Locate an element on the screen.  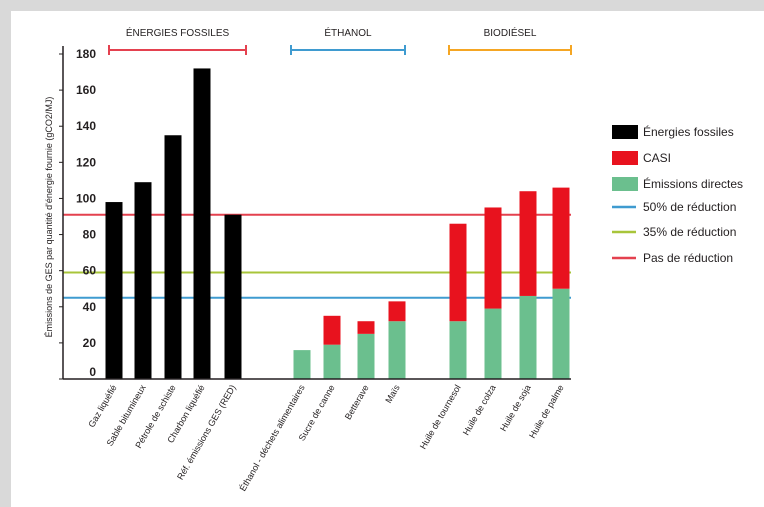
group-energies-fossiles-label: ÉNERGIES FOSSILES is located at coordinates (178, 32).